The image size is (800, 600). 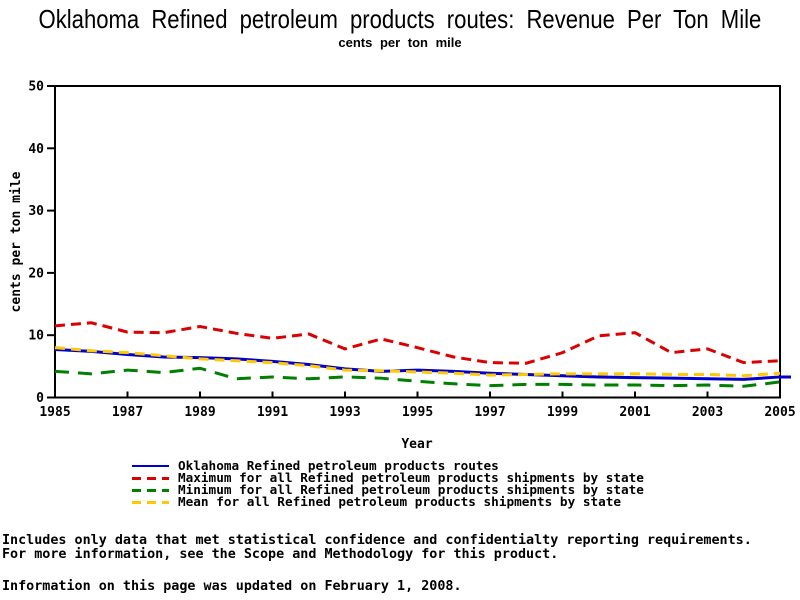 What do you see at coordinates (16, 241) in the screenshot?
I see `y-axis-title: cents per ton mile` at bounding box center [16, 241].